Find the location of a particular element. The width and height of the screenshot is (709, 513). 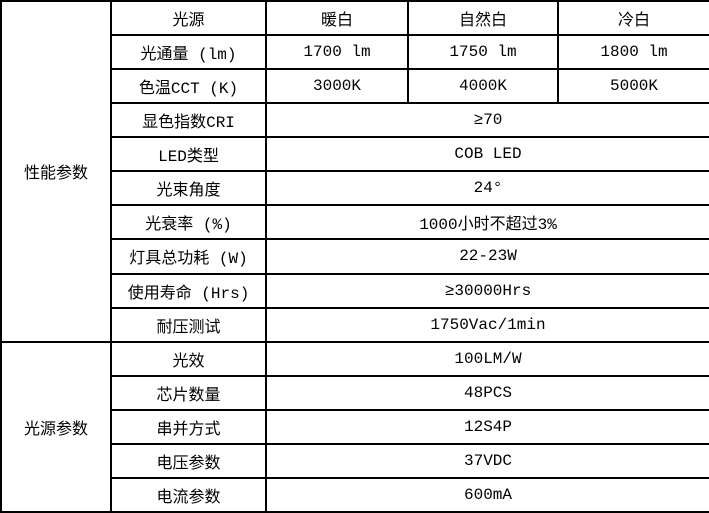

param-label: 光效 is located at coordinates (188, 358).